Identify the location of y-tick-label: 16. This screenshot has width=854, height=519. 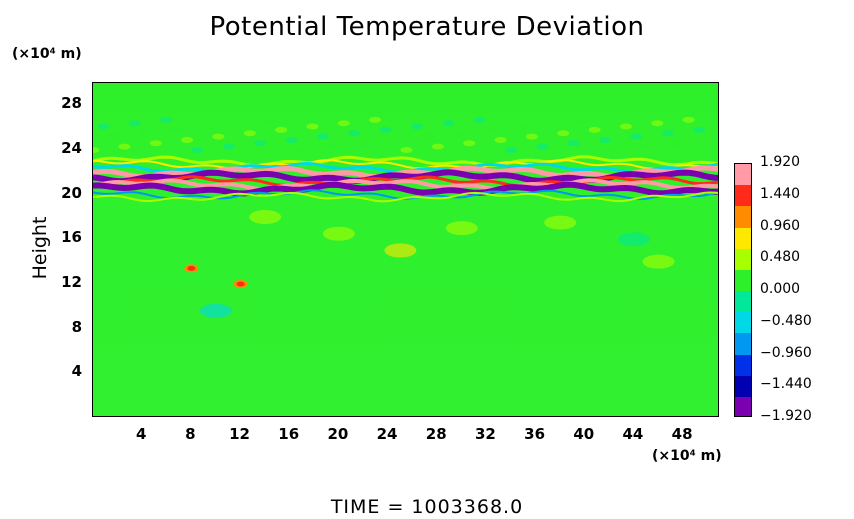
(71, 237).